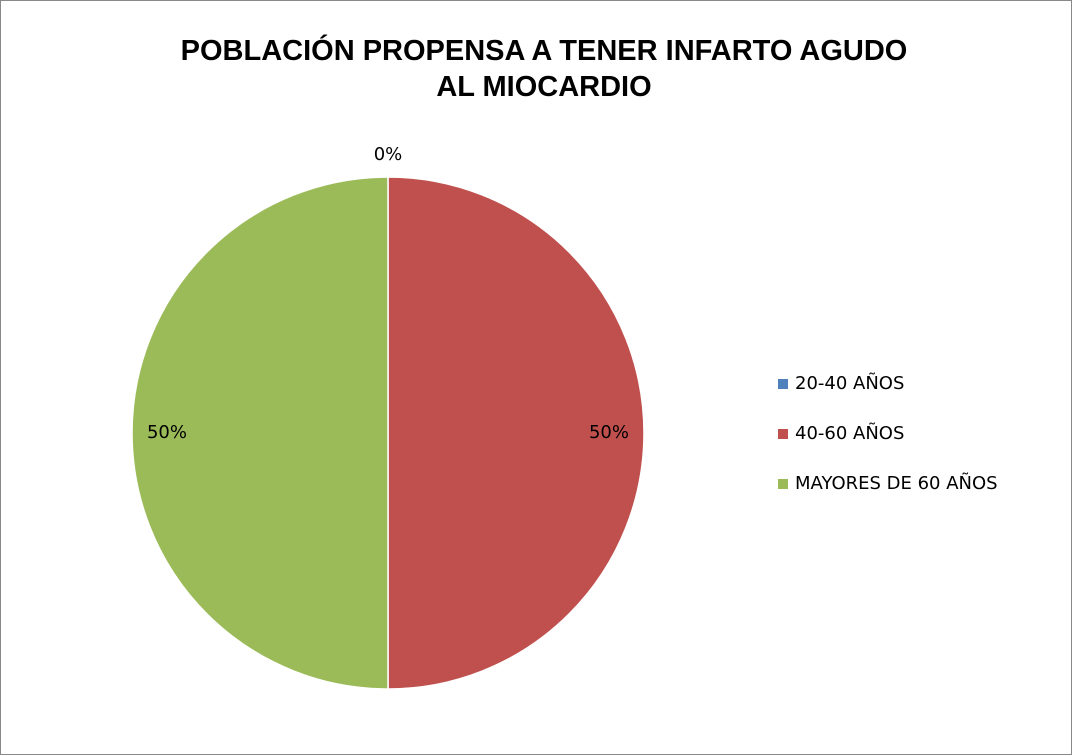  What do you see at coordinates (849, 383) in the screenshot?
I see `legend-label: 20-40 AÑOS` at bounding box center [849, 383].